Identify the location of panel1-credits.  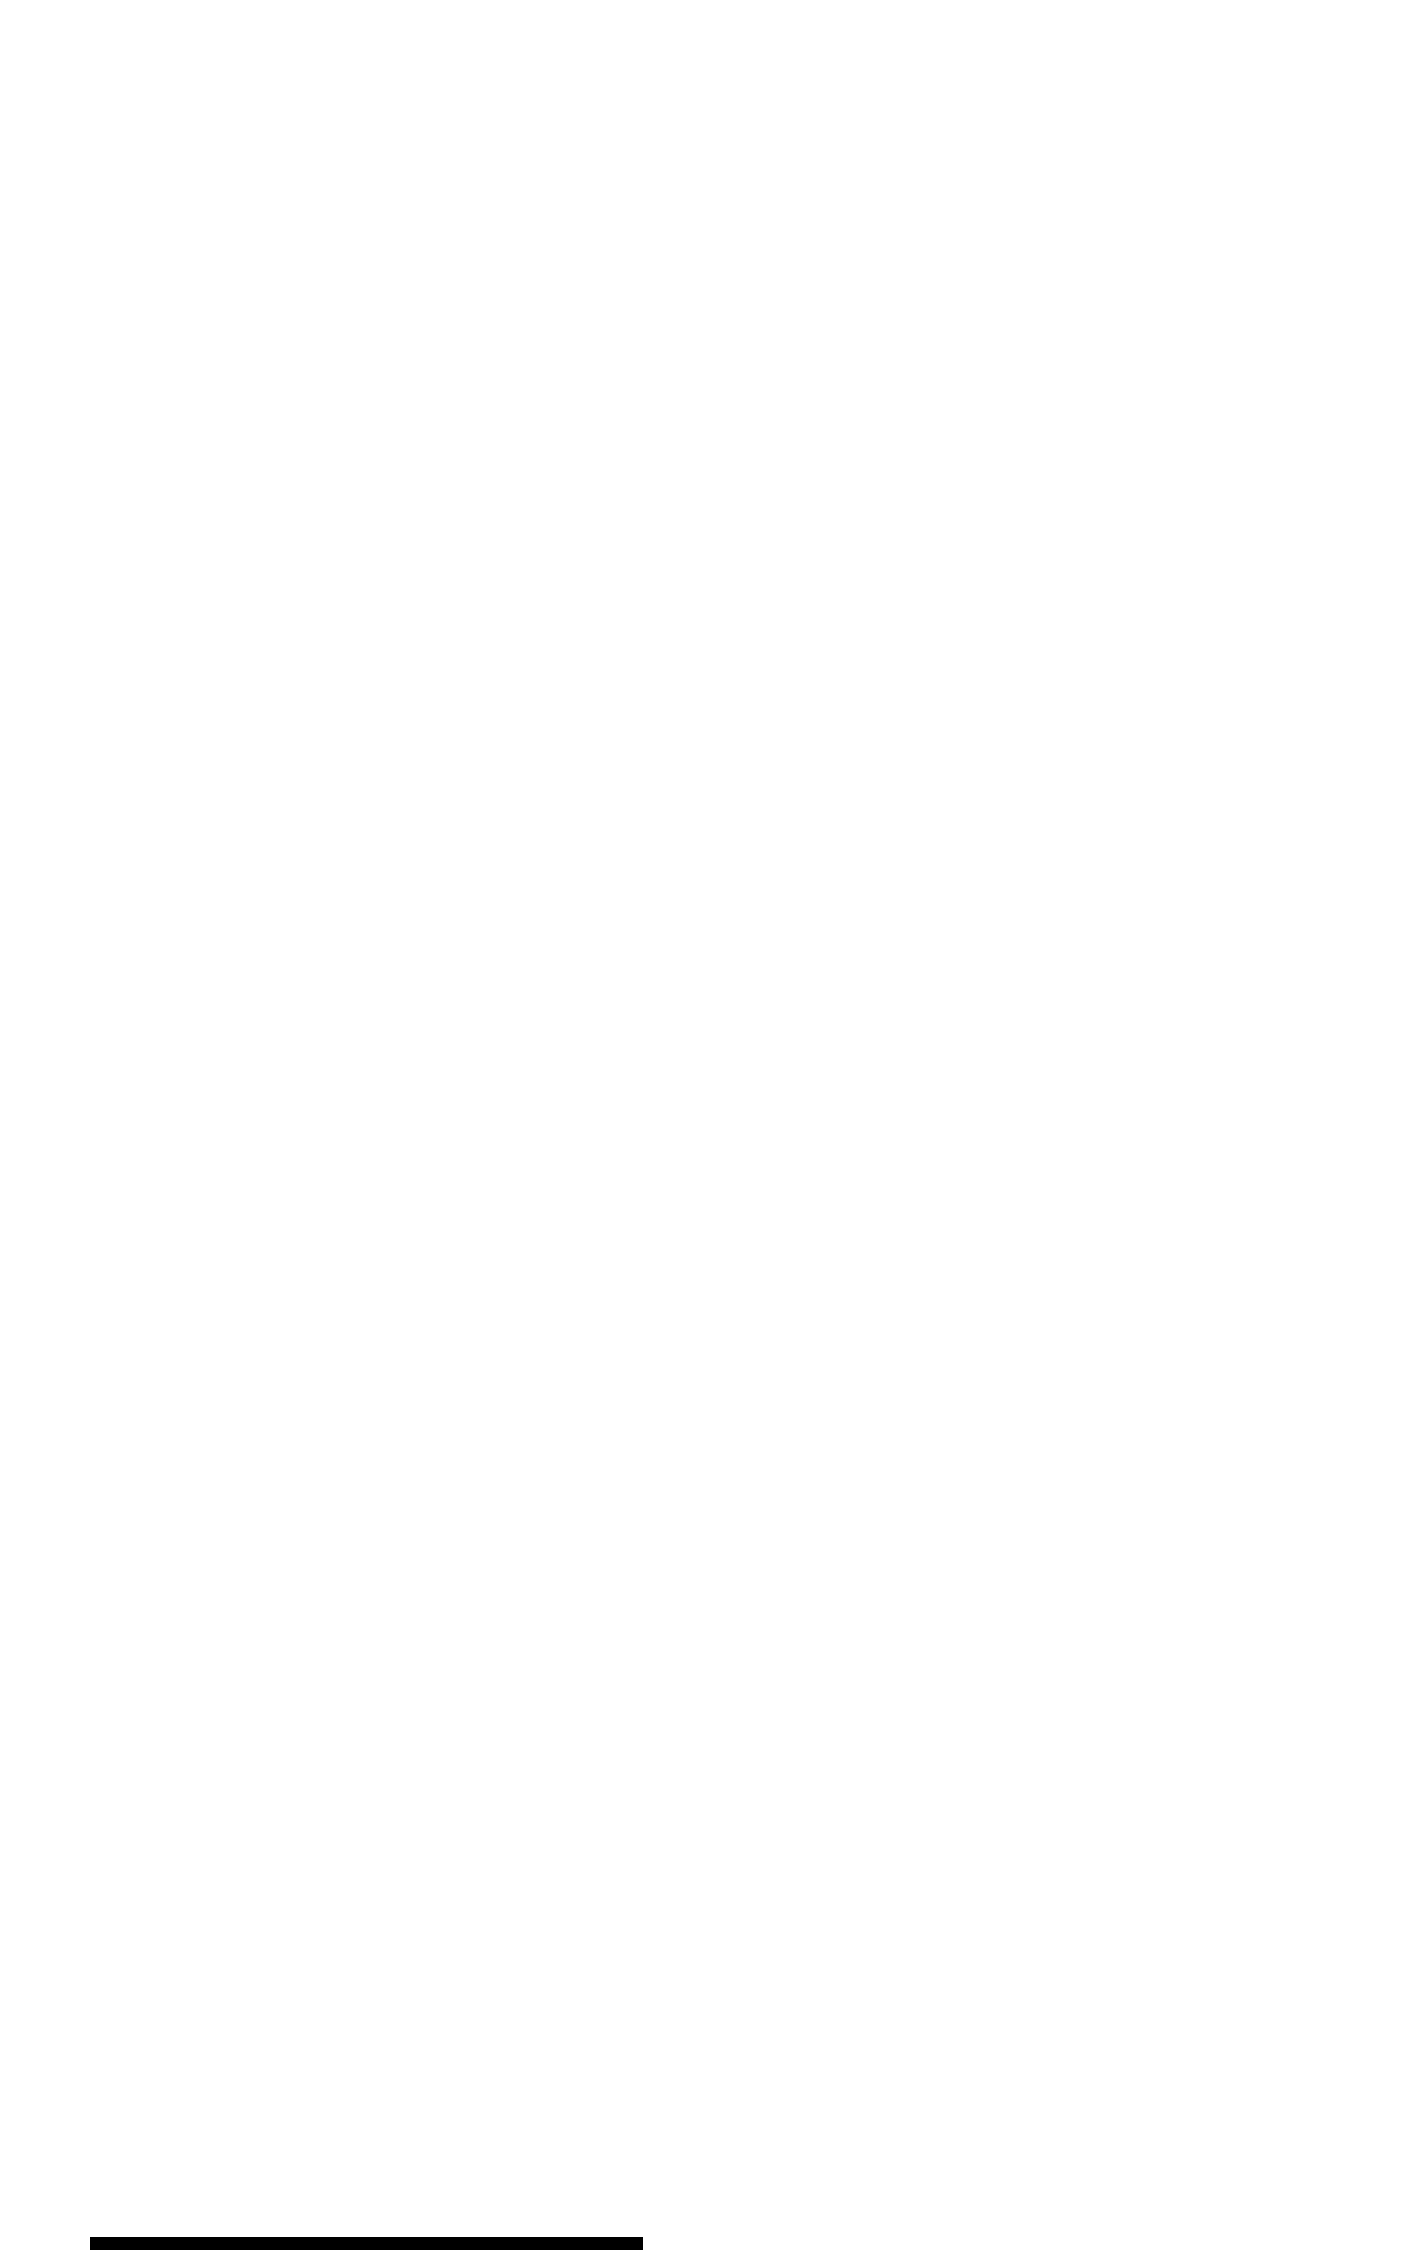
(1392, 1093).